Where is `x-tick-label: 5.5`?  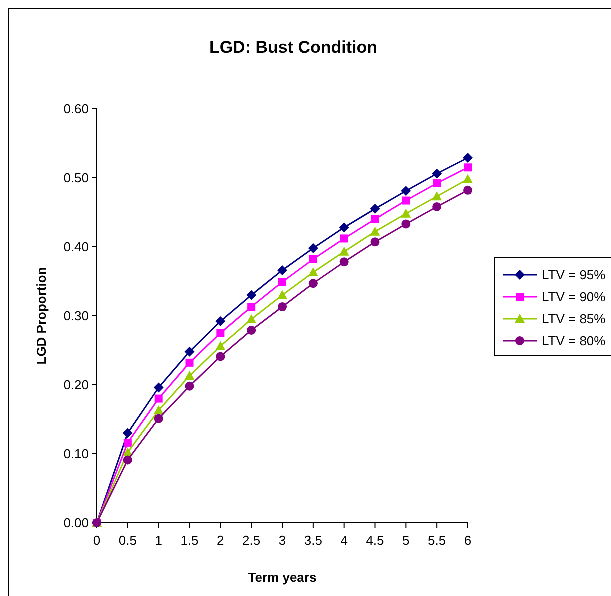 x-tick-label: 5.5 is located at coordinates (437, 540).